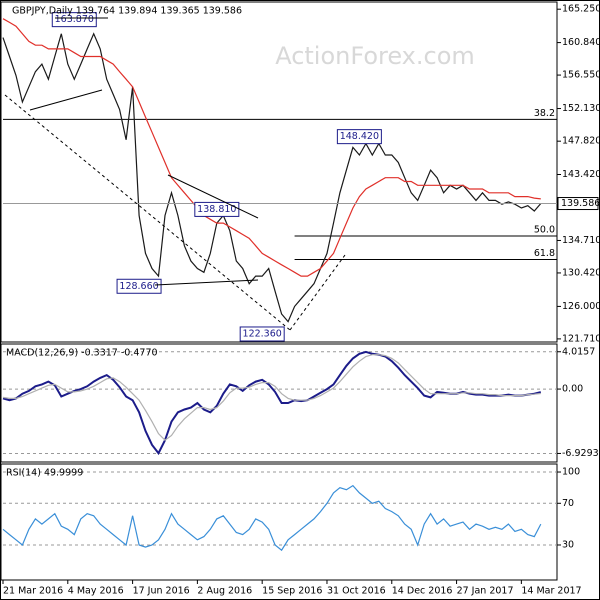  I want to click on x-tick-label: 2 Aug 2016, so click(224, 591).